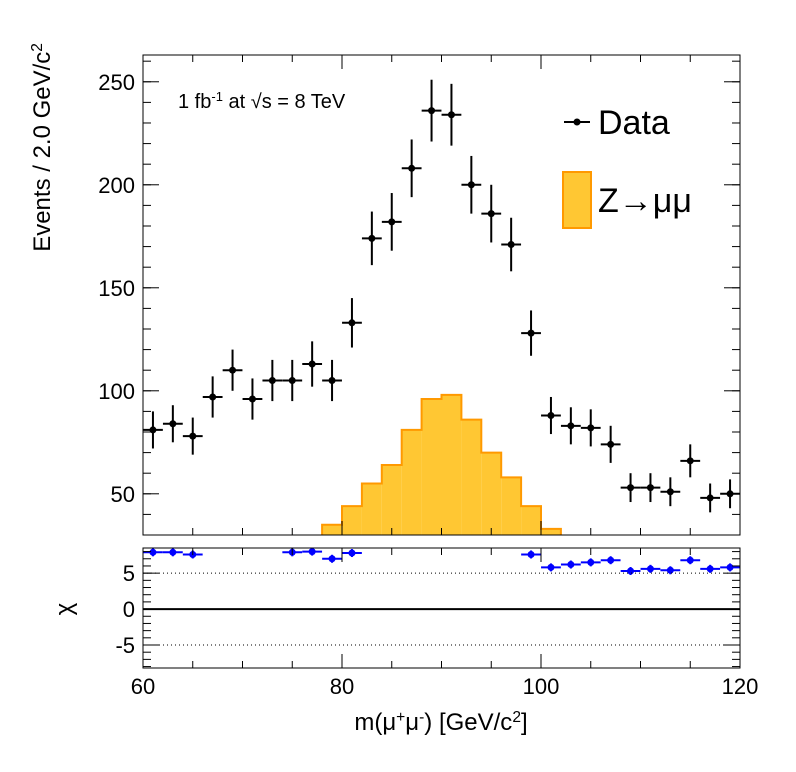 The image size is (796, 772). Describe the element at coordinates (194, 102) in the screenshot. I see `text-part: 1 fb` at that location.